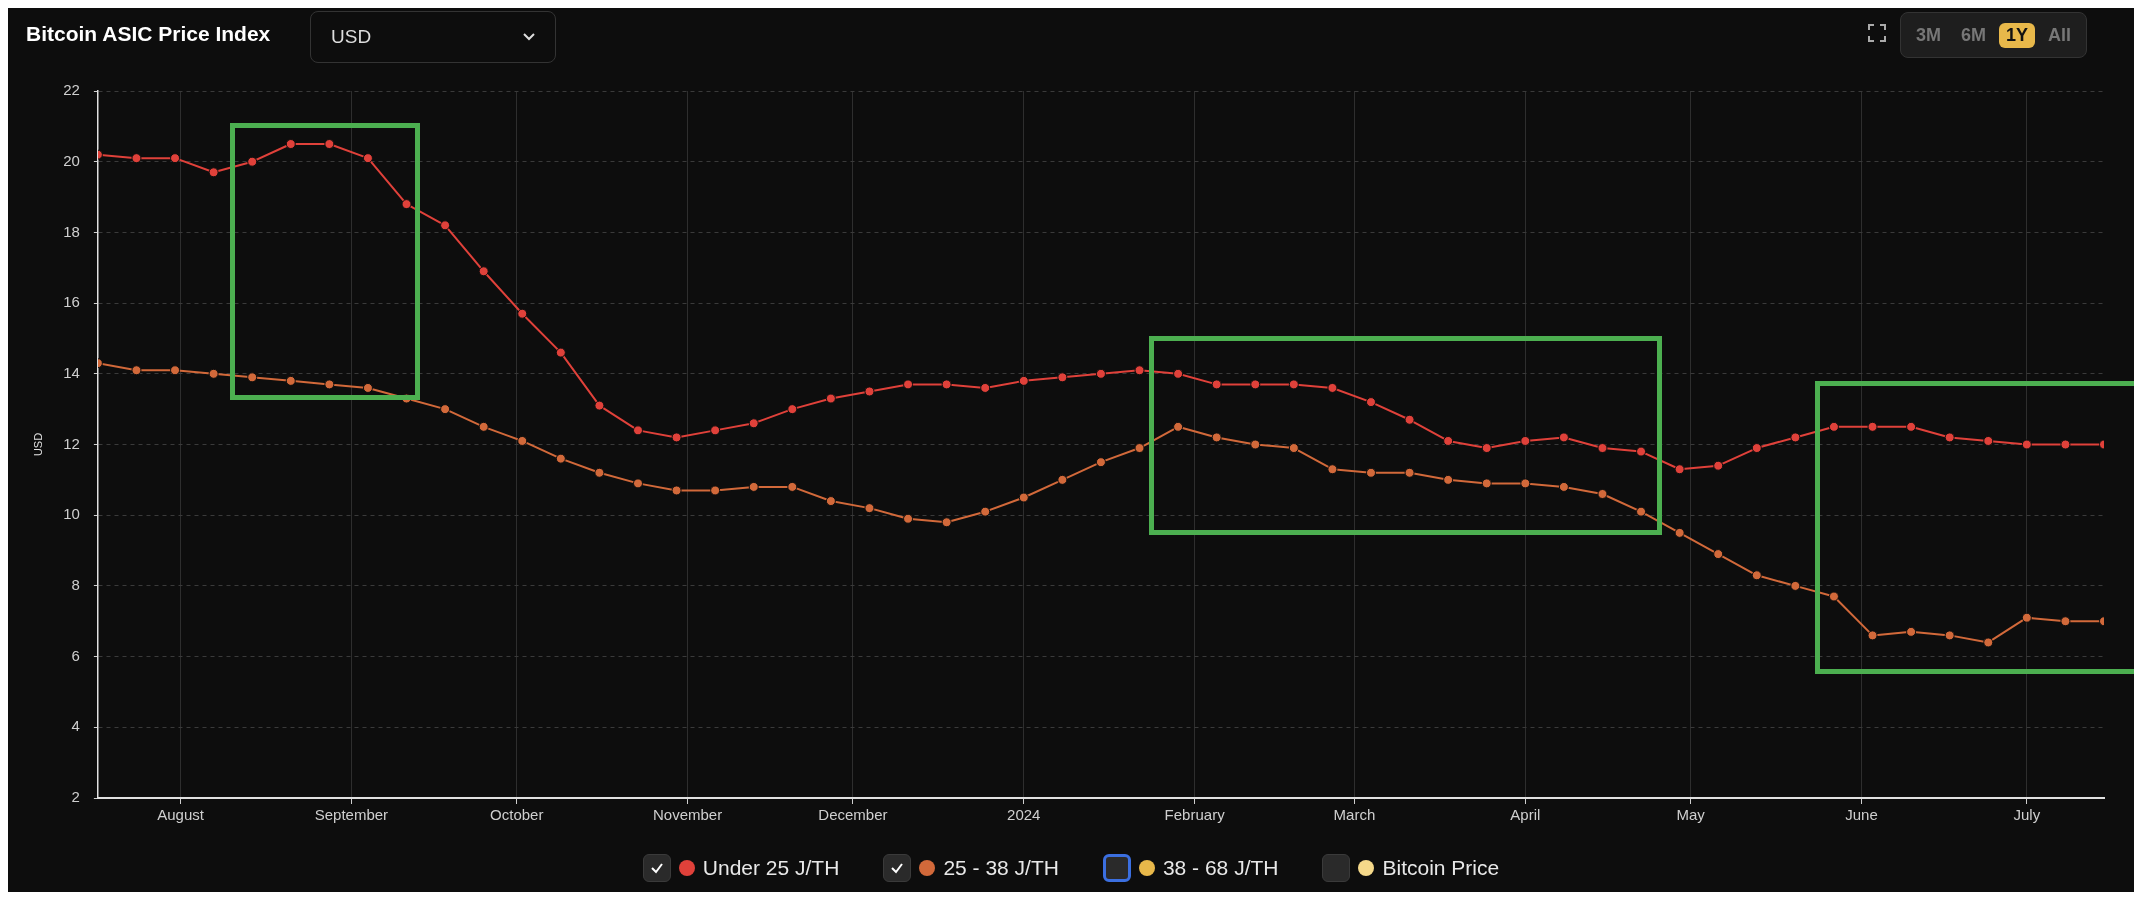  What do you see at coordinates (75, 585) in the screenshot?
I see `y-tick-label: 8` at bounding box center [75, 585].